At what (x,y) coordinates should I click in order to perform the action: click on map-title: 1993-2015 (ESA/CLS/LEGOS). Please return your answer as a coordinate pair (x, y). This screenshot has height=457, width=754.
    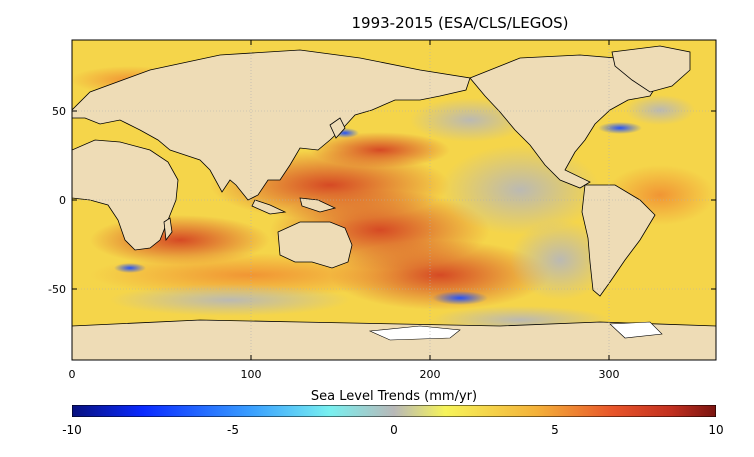
    Looking at the image, I should click on (460, 23).